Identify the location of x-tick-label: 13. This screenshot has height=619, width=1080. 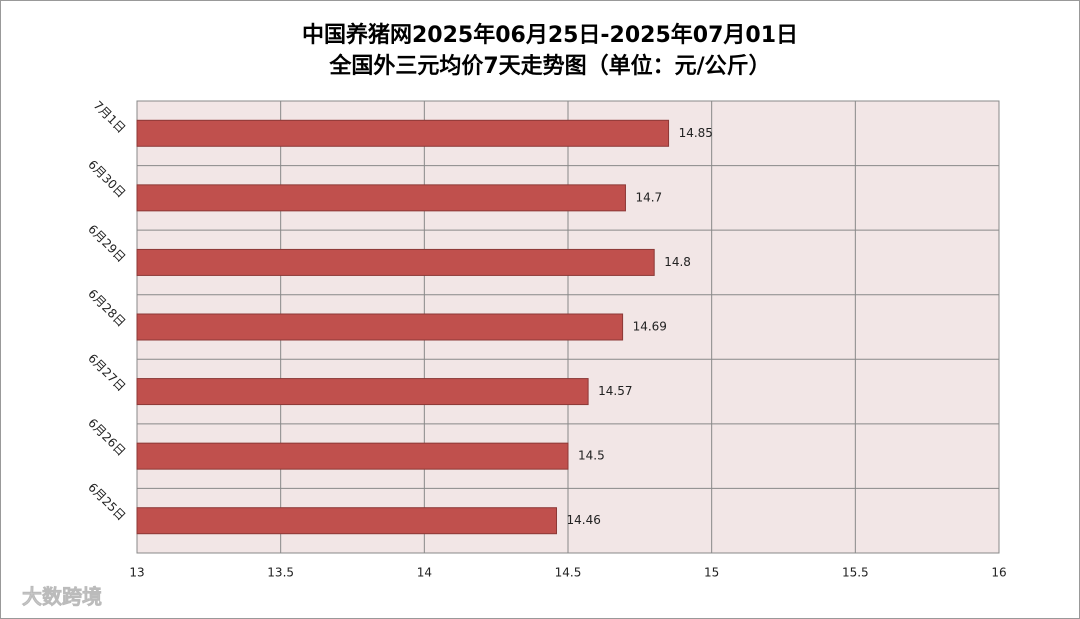
(136, 573).